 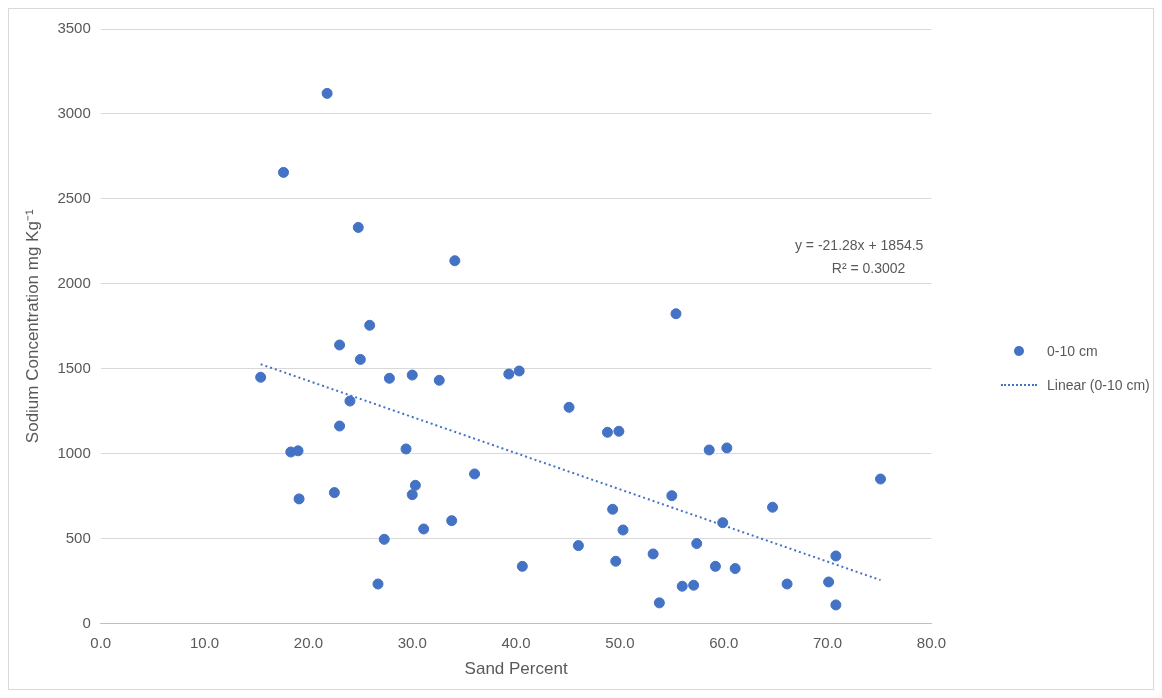 What do you see at coordinates (412, 642) in the screenshot?
I see `x-tick-label: 30.0` at bounding box center [412, 642].